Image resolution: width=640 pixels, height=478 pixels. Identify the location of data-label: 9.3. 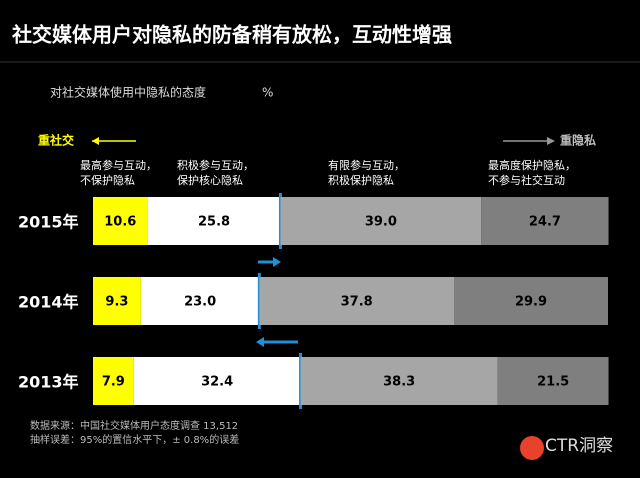
(116, 302).